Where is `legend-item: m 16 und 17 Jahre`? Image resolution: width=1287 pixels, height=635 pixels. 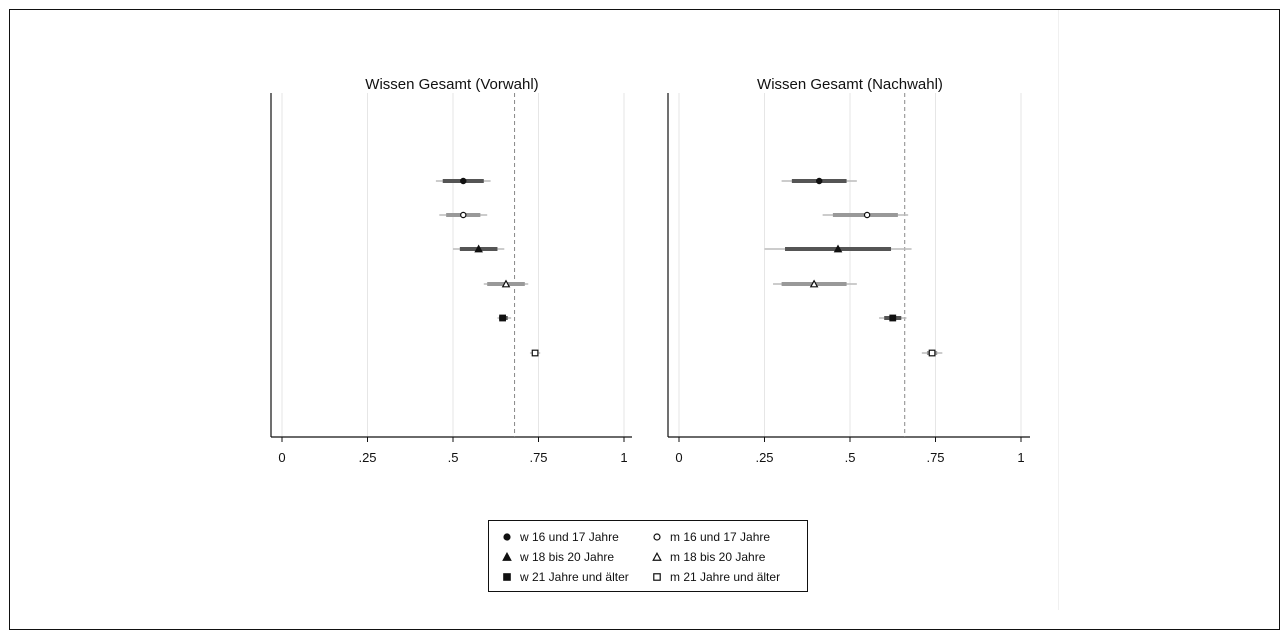
legend-item: m 16 und 17 Jahre is located at coordinates (710, 537).